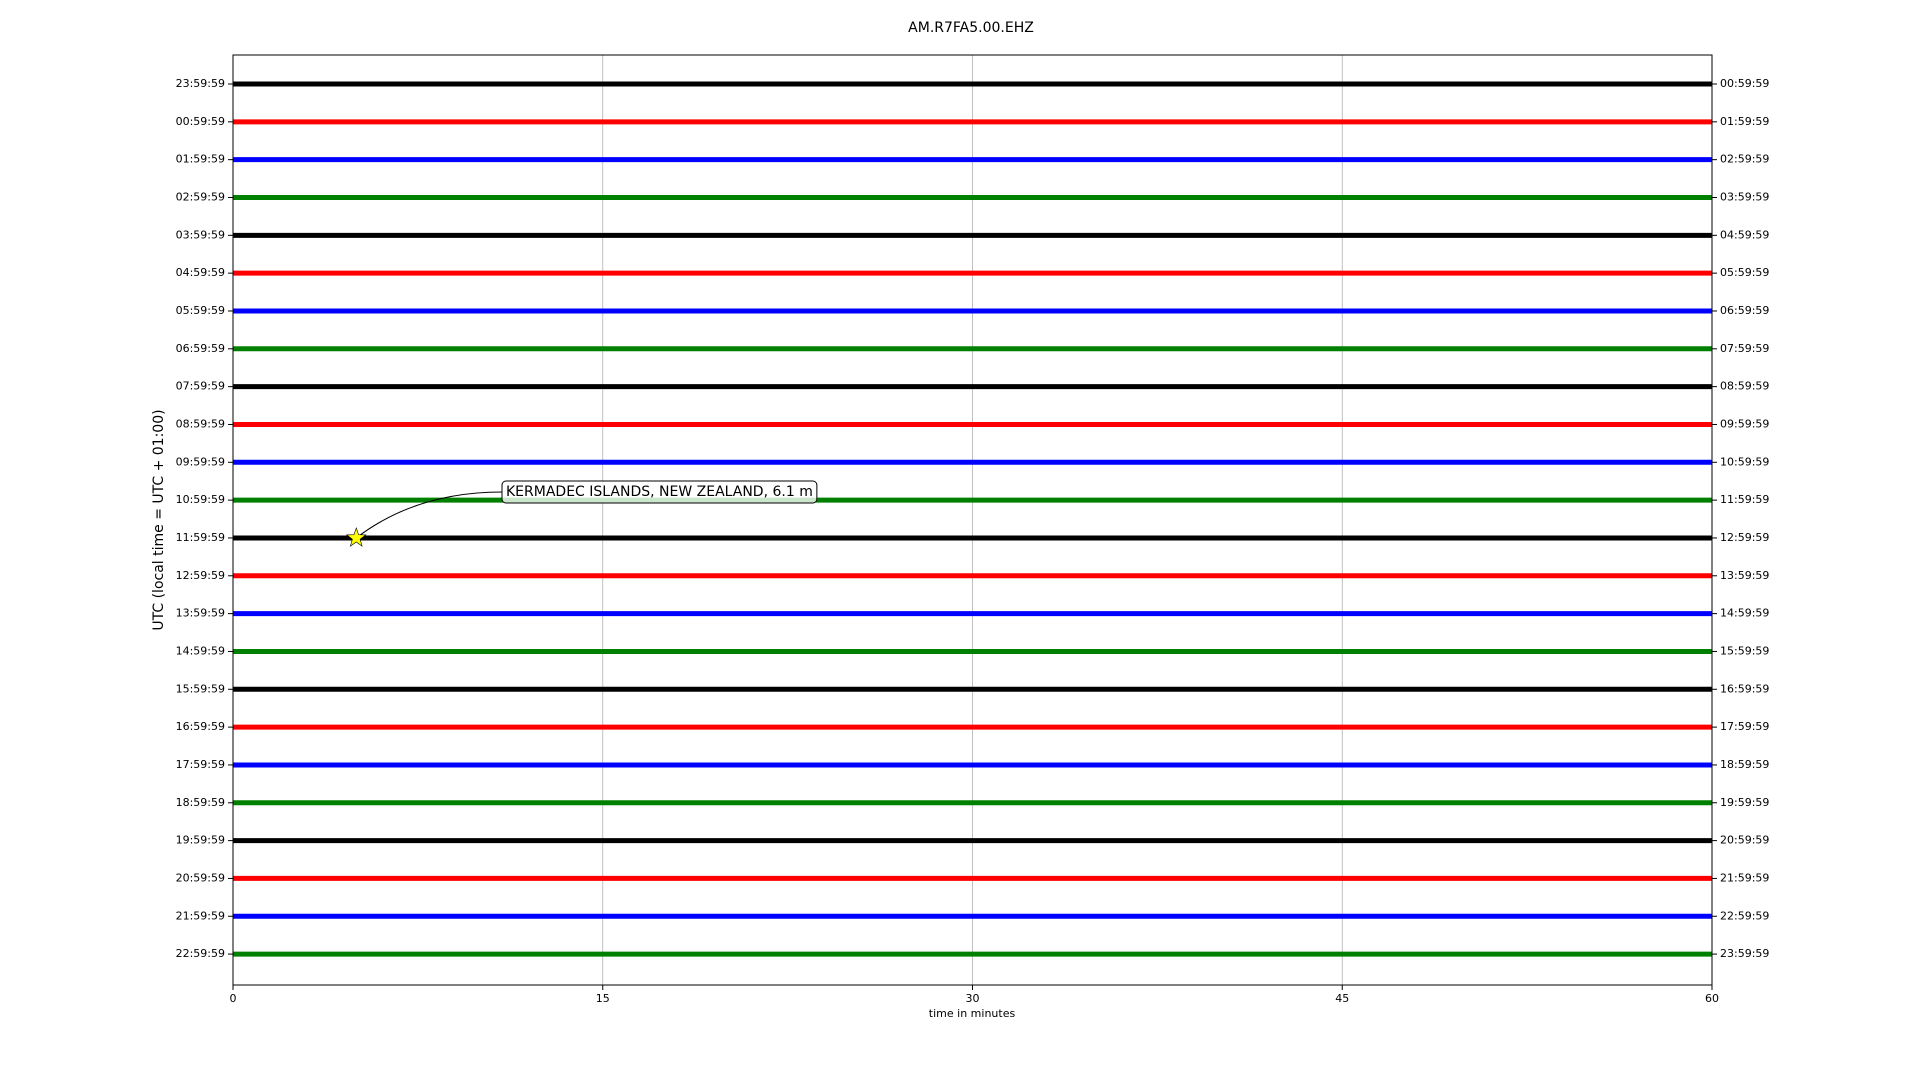 This screenshot has height=1080, width=1920. I want to click on y-tick-label: 07:59:59, so click(200, 386).